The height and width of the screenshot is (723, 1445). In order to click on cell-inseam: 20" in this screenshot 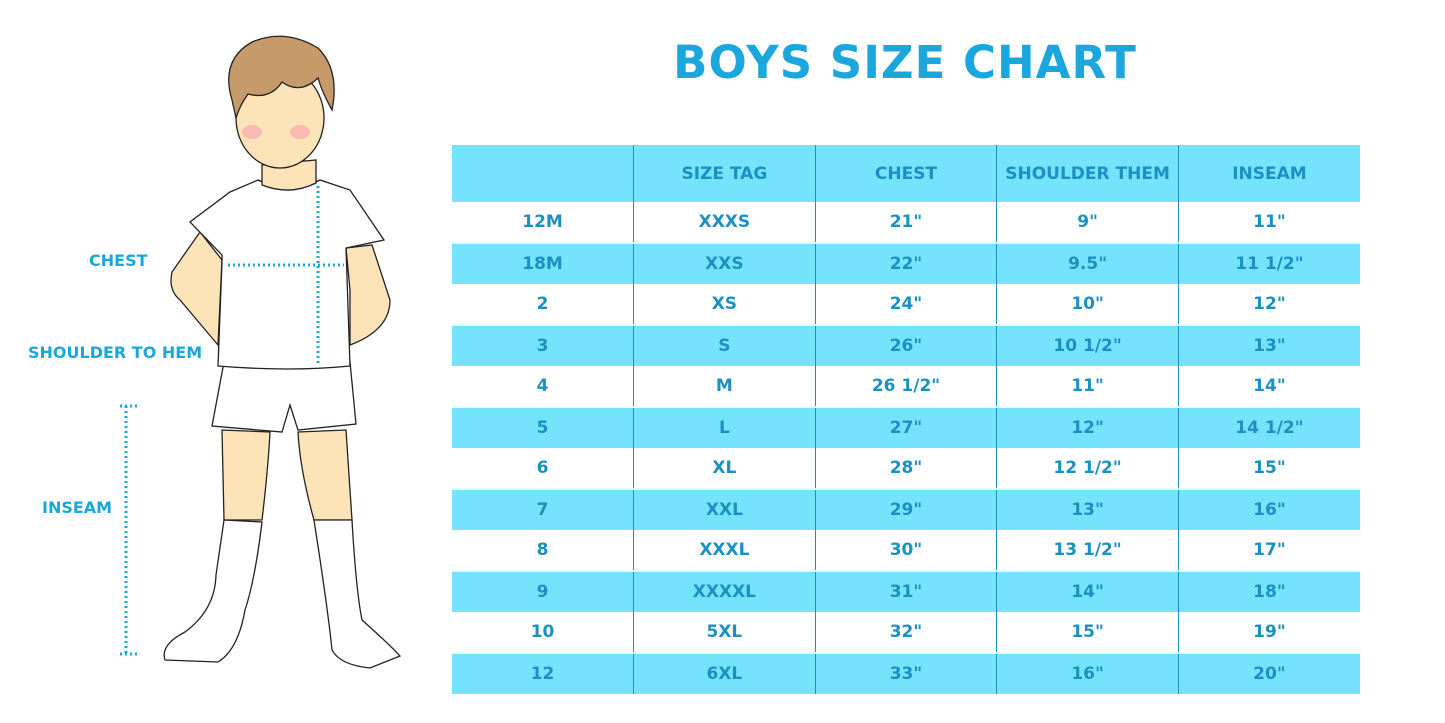, I will do `click(1268, 673)`.